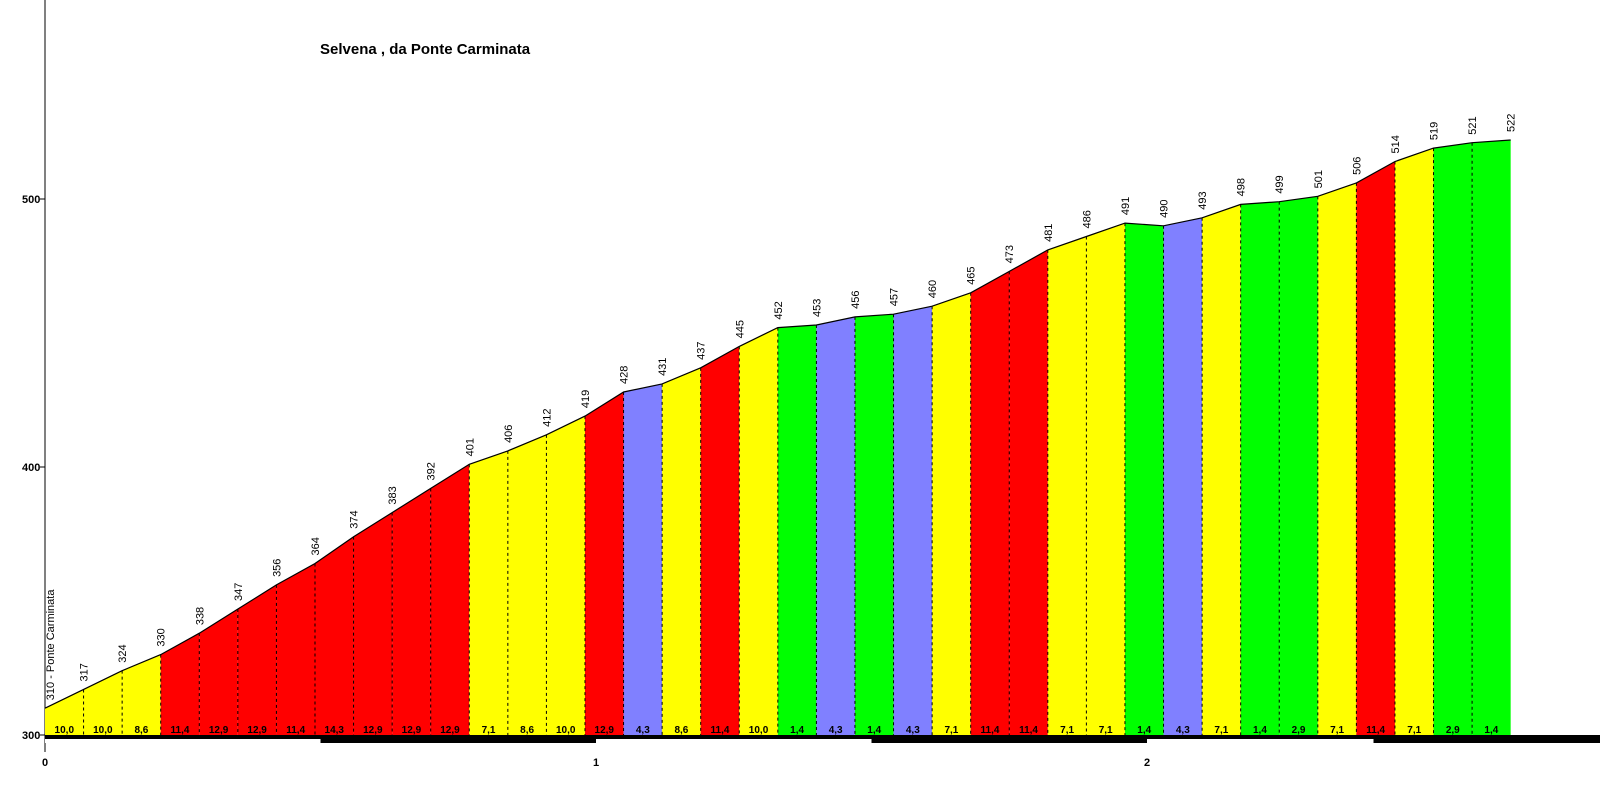 The width and height of the screenshot is (1600, 800). I want to click on elevation-label: 506, so click(1357, 166).